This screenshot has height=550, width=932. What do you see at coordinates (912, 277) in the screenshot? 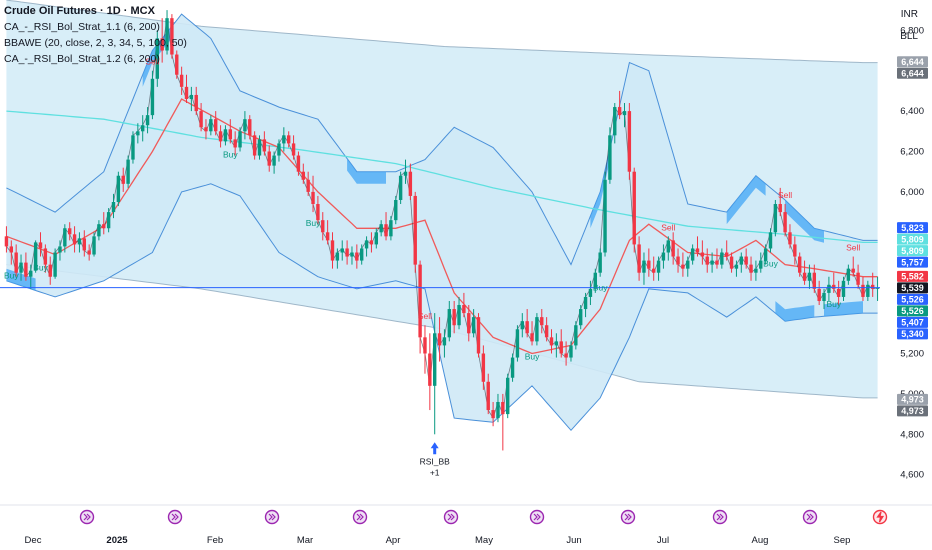
I see `price-tag-label: 5,582` at bounding box center [912, 277].